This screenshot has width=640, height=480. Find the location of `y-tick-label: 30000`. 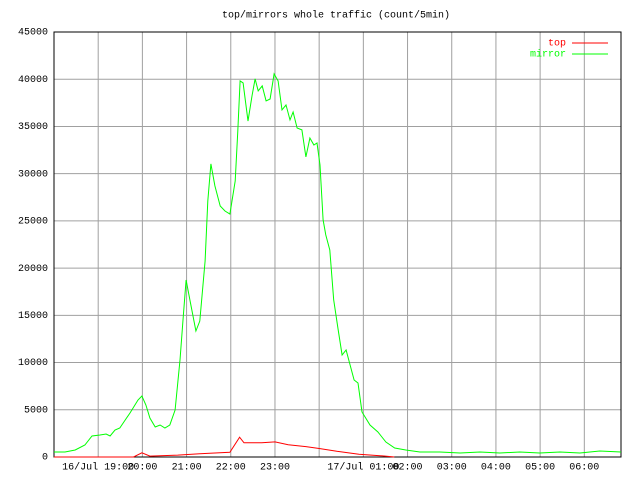

y-tick-label: 30000 is located at coordinates (33, 174).